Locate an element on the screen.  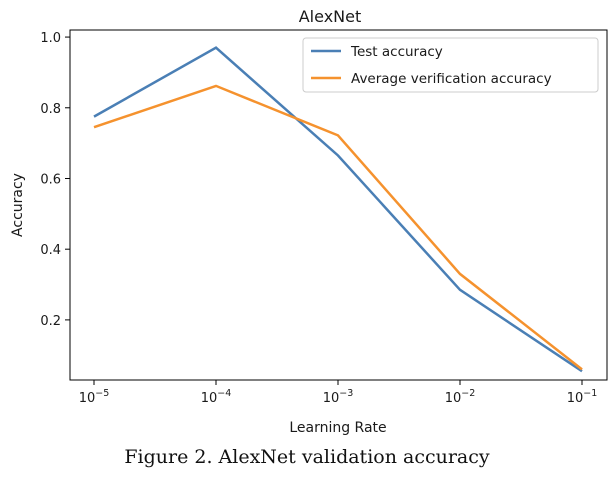
legend-label-average-verification-accuracy: Average verification accuracy is located at coordinates (451, 79).